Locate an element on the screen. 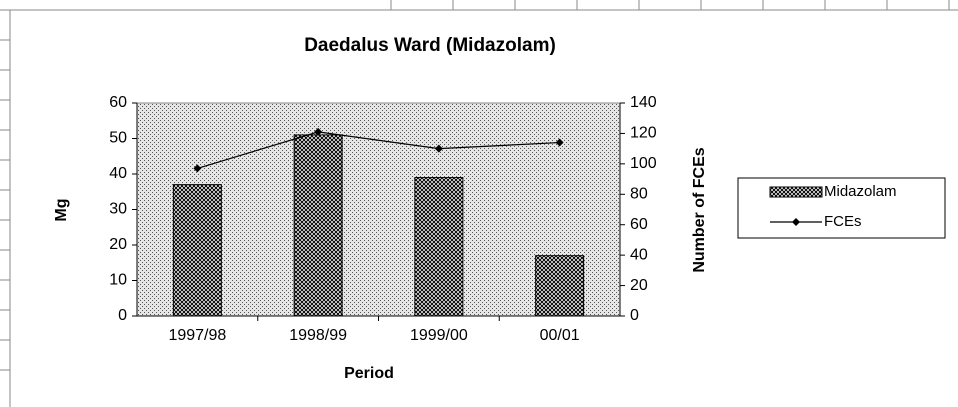 This screenshot has width=958, height=407. y-tick-label: 10 is located at coordinates (118, 280).